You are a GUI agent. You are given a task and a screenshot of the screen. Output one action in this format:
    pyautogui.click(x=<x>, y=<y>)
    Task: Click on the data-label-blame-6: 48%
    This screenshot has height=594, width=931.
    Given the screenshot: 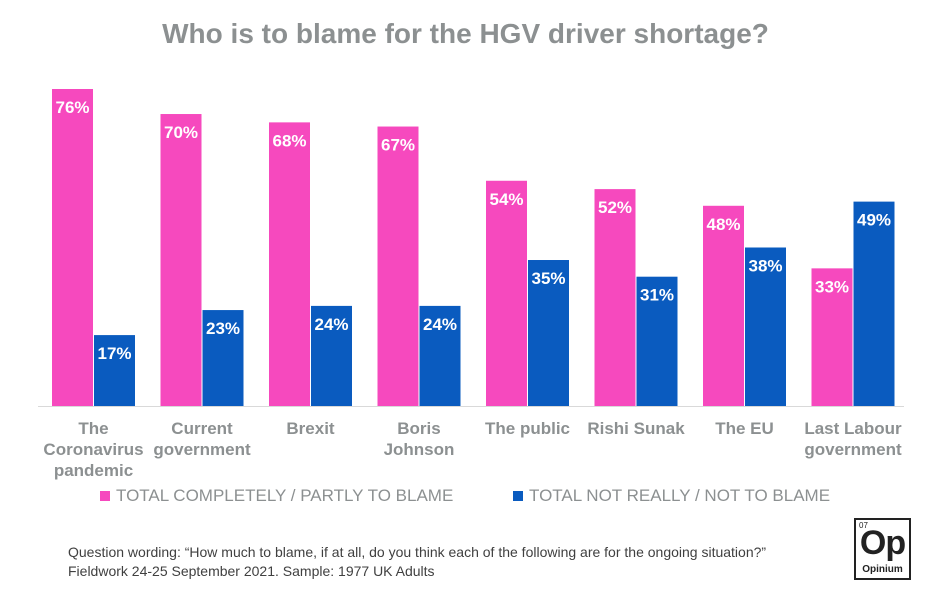 What is the action you would take?
    pyautogui.click(x=723, y=224)
    